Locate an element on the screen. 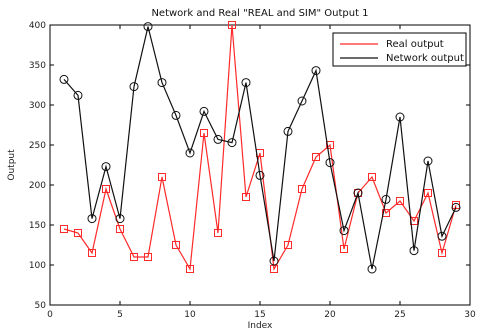 Image resolution: width=484 pixels, height=330 pixels. legend-box is located at coordinates (399, 49).